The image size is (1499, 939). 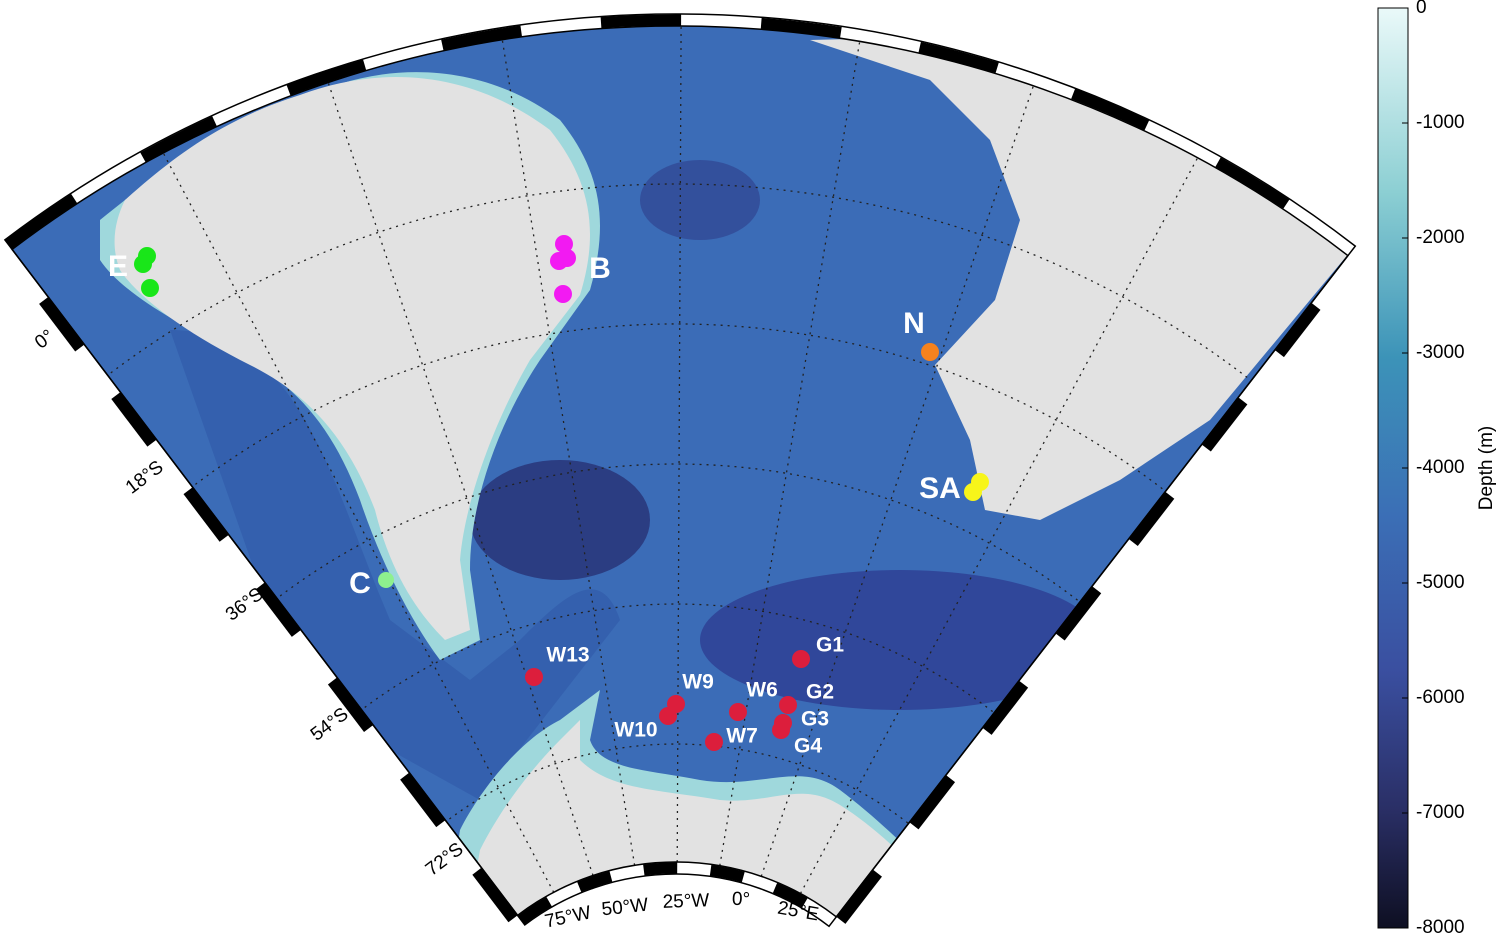 I want to click on longitude-label: 50°W, so click(x=625, y=908).